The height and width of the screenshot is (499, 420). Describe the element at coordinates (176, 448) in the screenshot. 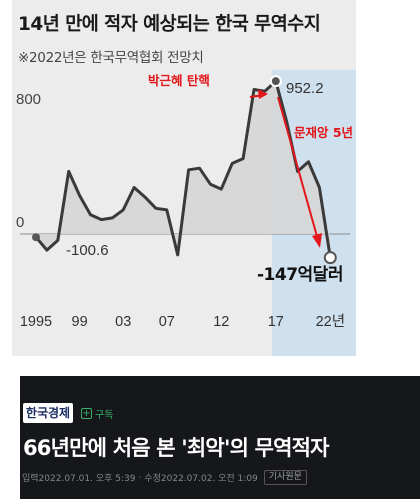

I see `article-headline: 66년만에 처음 본 '최악'의 무역적자` at that location.